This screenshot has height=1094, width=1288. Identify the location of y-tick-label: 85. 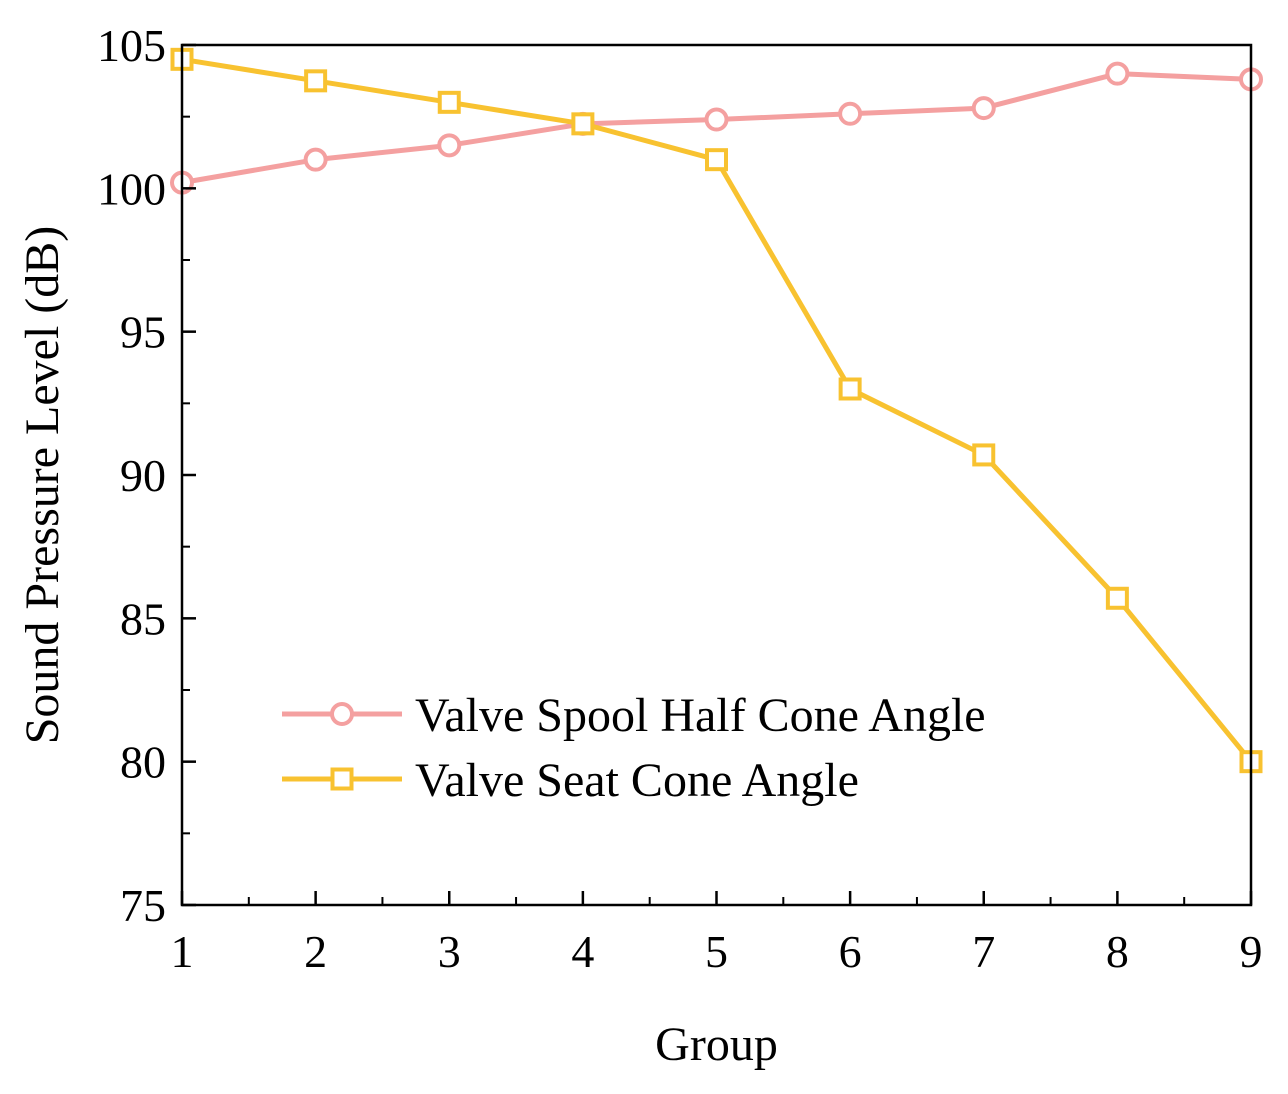
(143, 618).